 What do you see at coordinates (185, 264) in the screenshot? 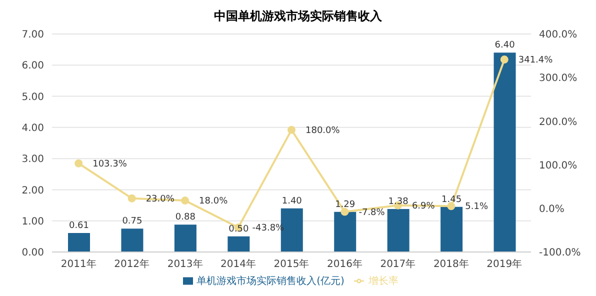
I see `x-tick-label: 2013年` at bounding box center [185, 264].